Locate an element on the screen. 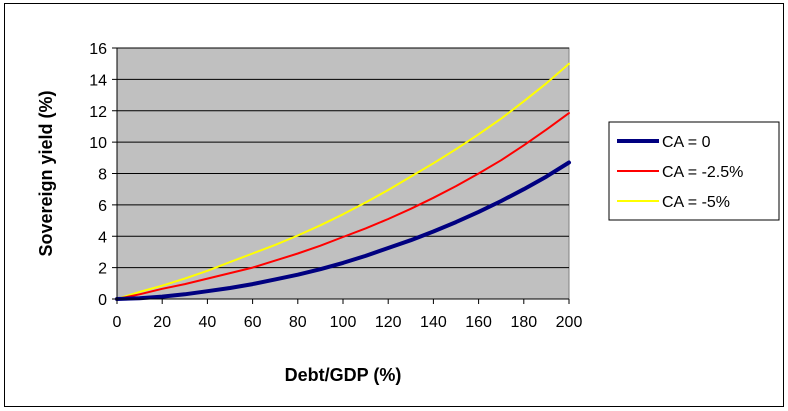 This screenshot has height=411, width=788. x-tick-label: 200 is located at coordinates (569, 322).